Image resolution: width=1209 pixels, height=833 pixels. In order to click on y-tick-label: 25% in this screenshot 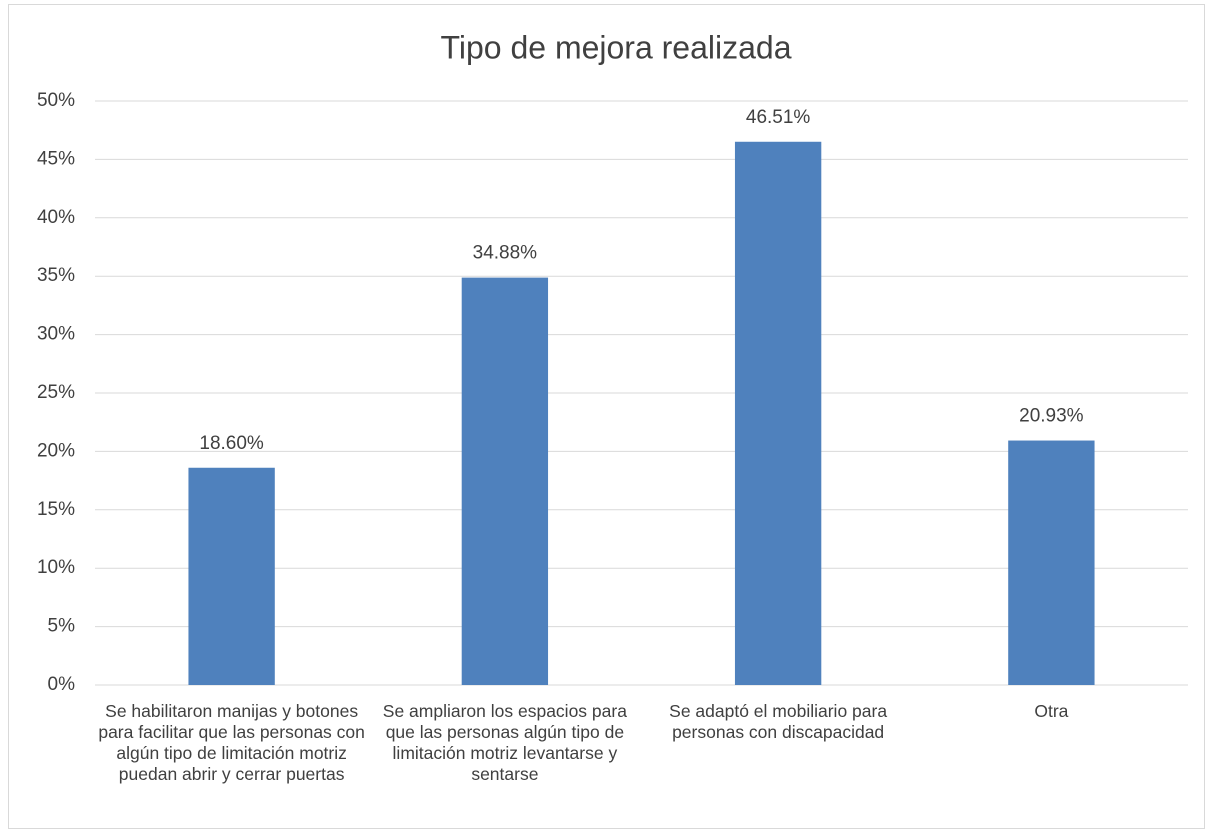, I will do `click(56, 392)`.